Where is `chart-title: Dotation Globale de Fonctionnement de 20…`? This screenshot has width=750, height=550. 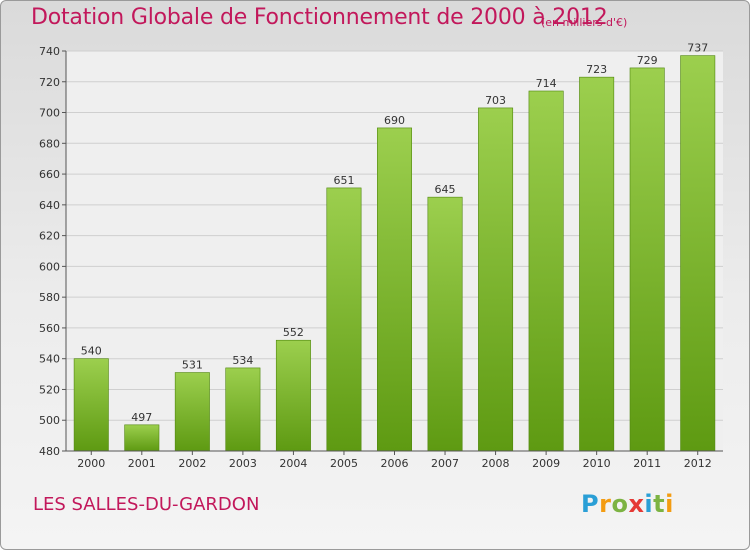 chart-title: Dotation Globale de Fonctionnement de 20… is located at coordinates (319, 17).